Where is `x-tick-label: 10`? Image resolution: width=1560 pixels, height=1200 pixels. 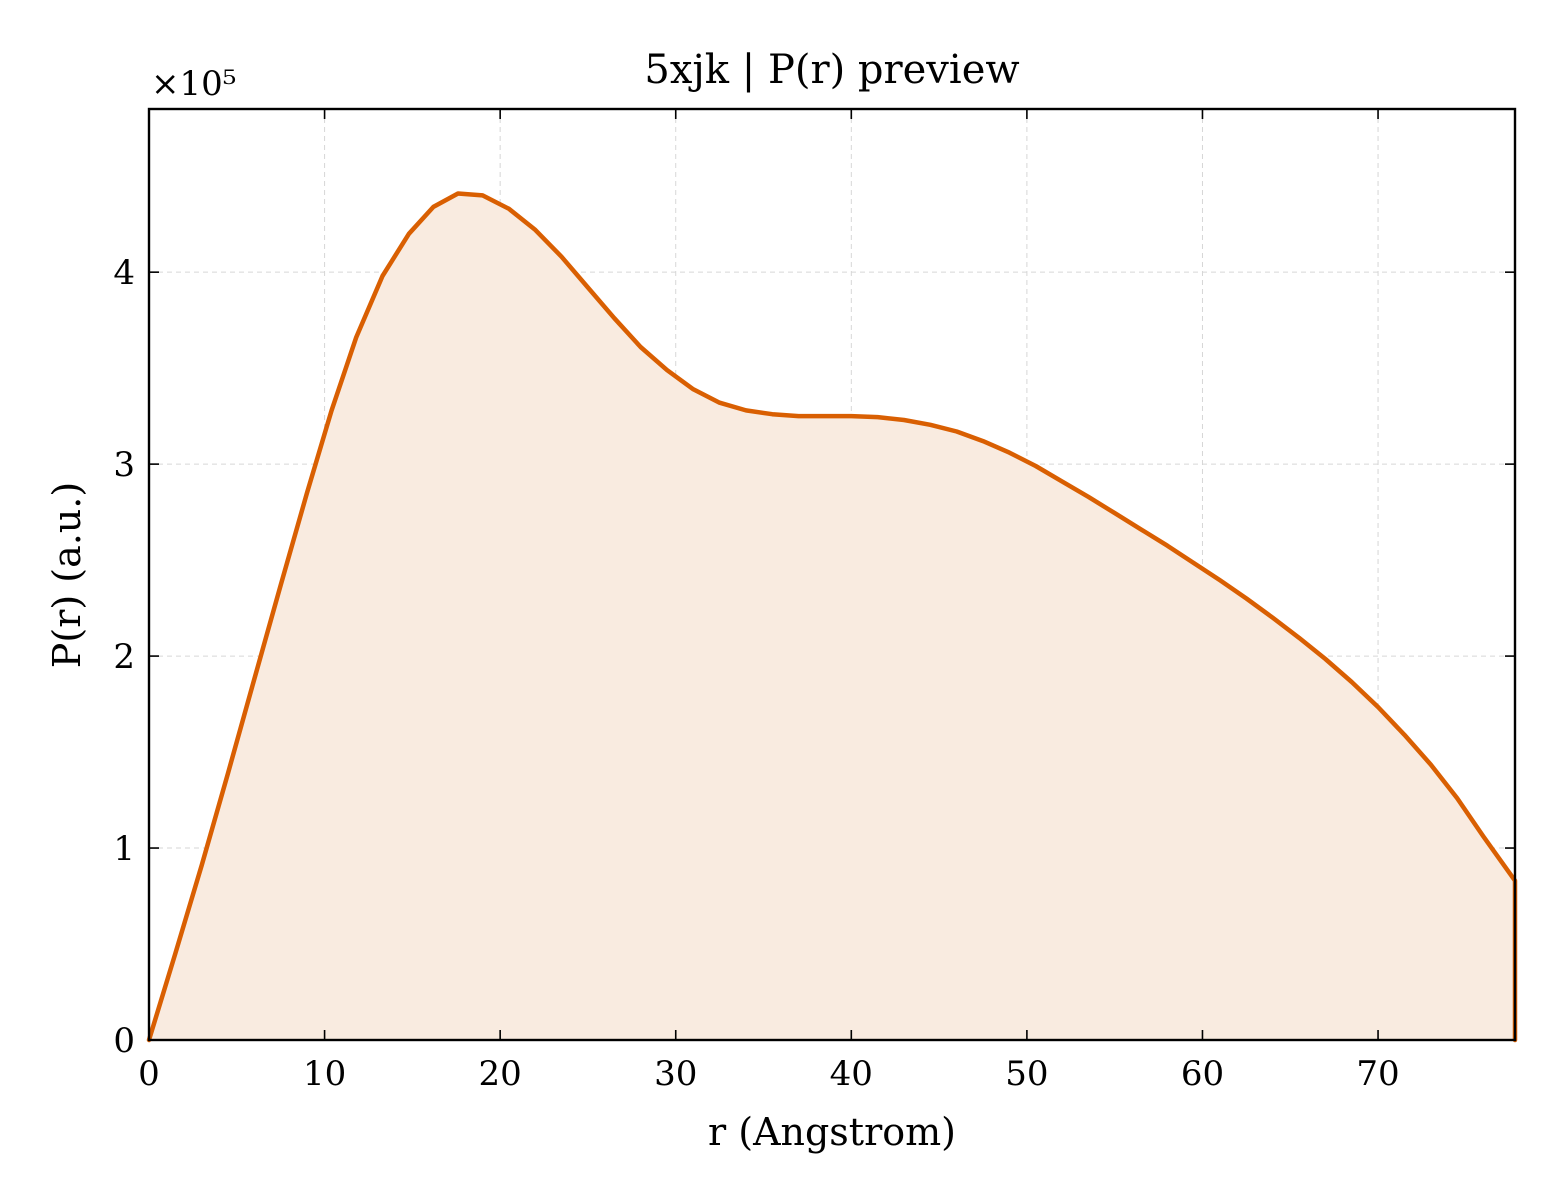
x-tick-label: 10 is located at coordinates (324, 1074).